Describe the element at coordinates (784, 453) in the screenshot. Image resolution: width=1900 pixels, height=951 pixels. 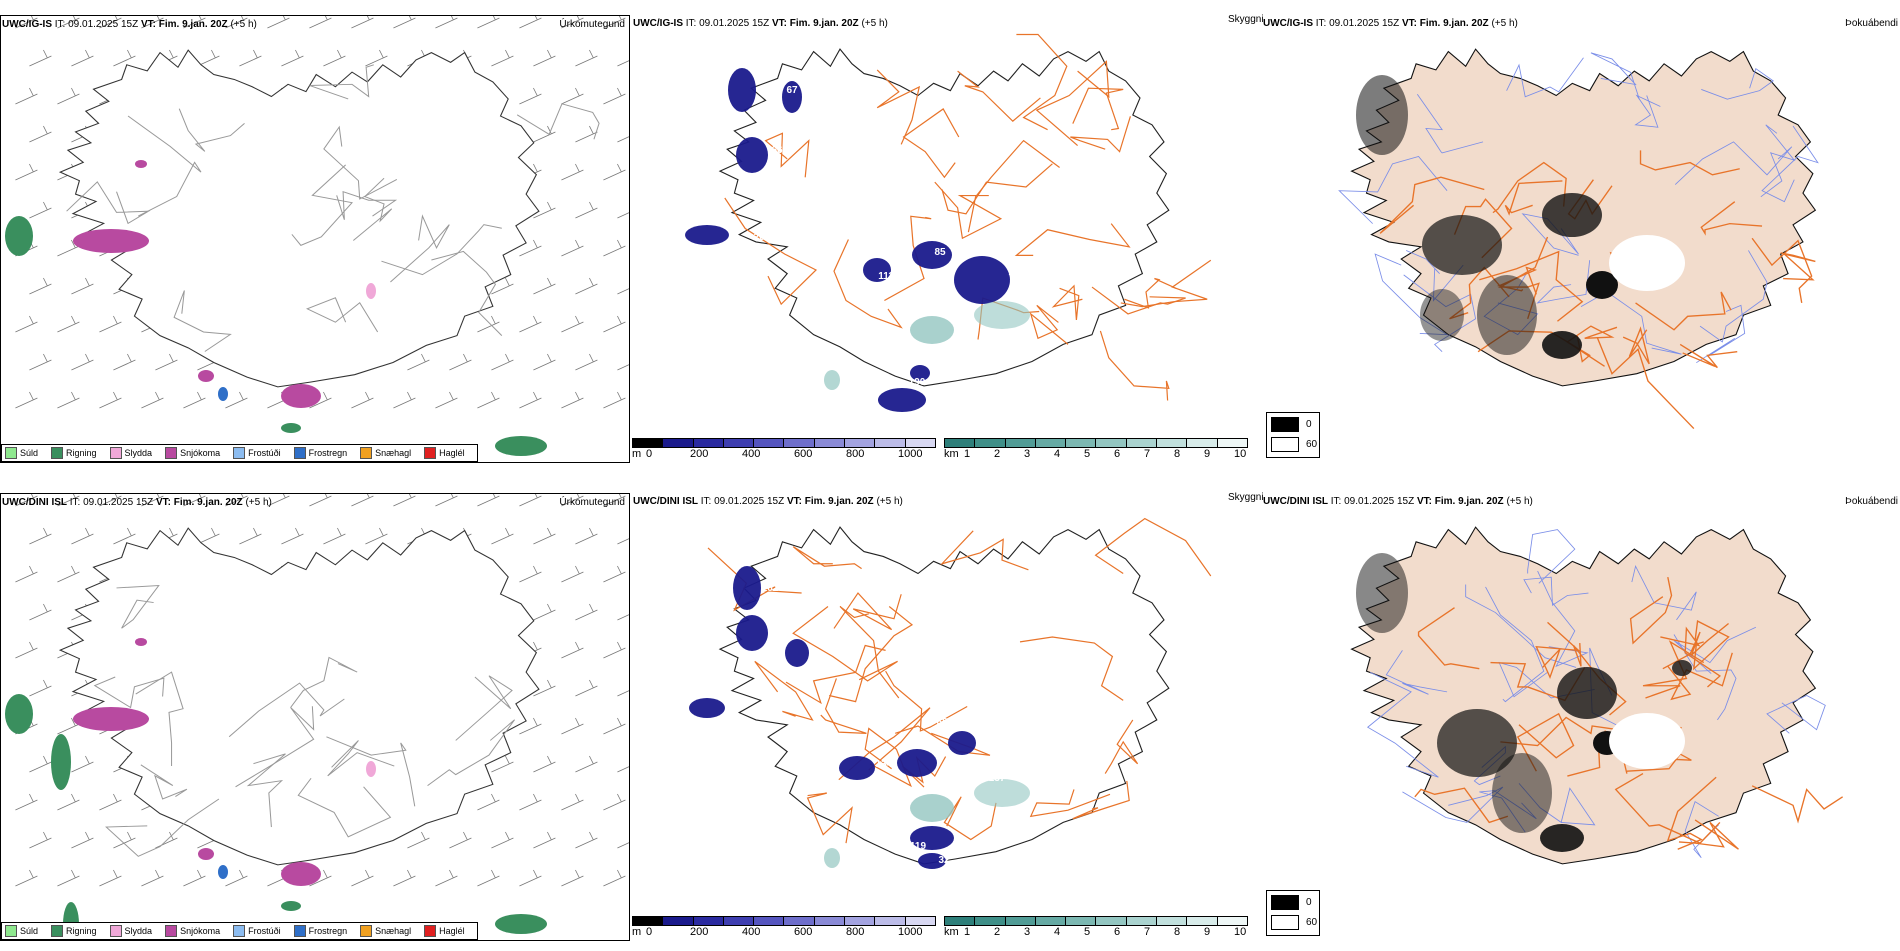
I see `cloud-base-colorbar: m 0 200 400 600 800 1000` at that location.